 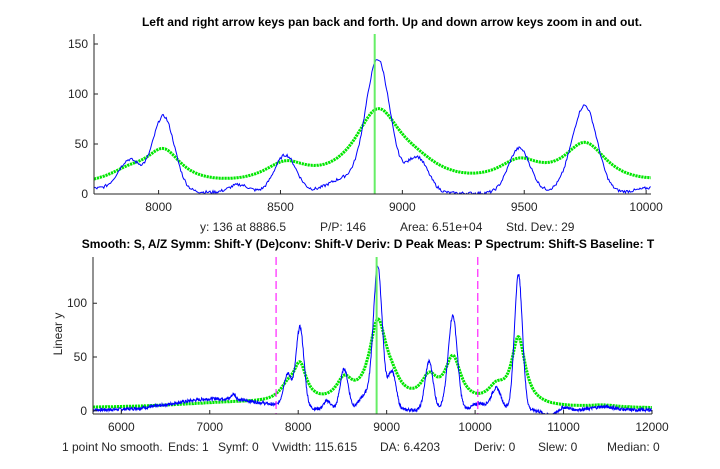 What do you see at coordinates (314, 447) in the screenshot?
I see `status-vwidth: Vwidth: 115.615` at bounding box center [314, 447].